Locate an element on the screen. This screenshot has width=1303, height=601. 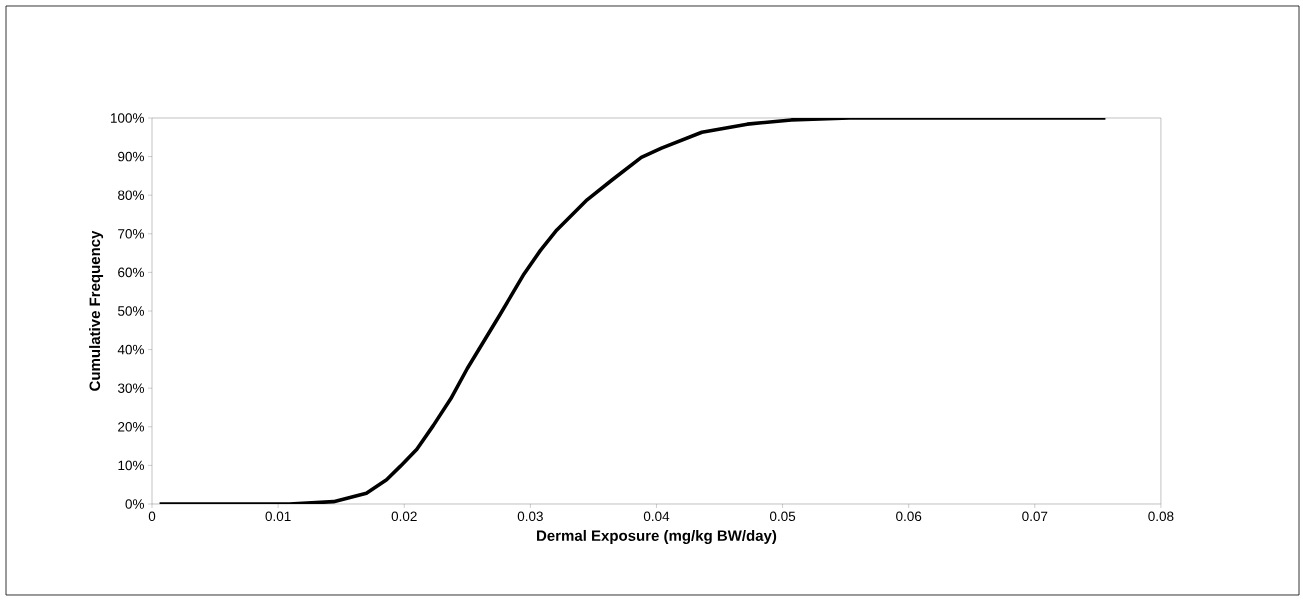
y-tick-label: 90% is located at coordinates (131, 156).